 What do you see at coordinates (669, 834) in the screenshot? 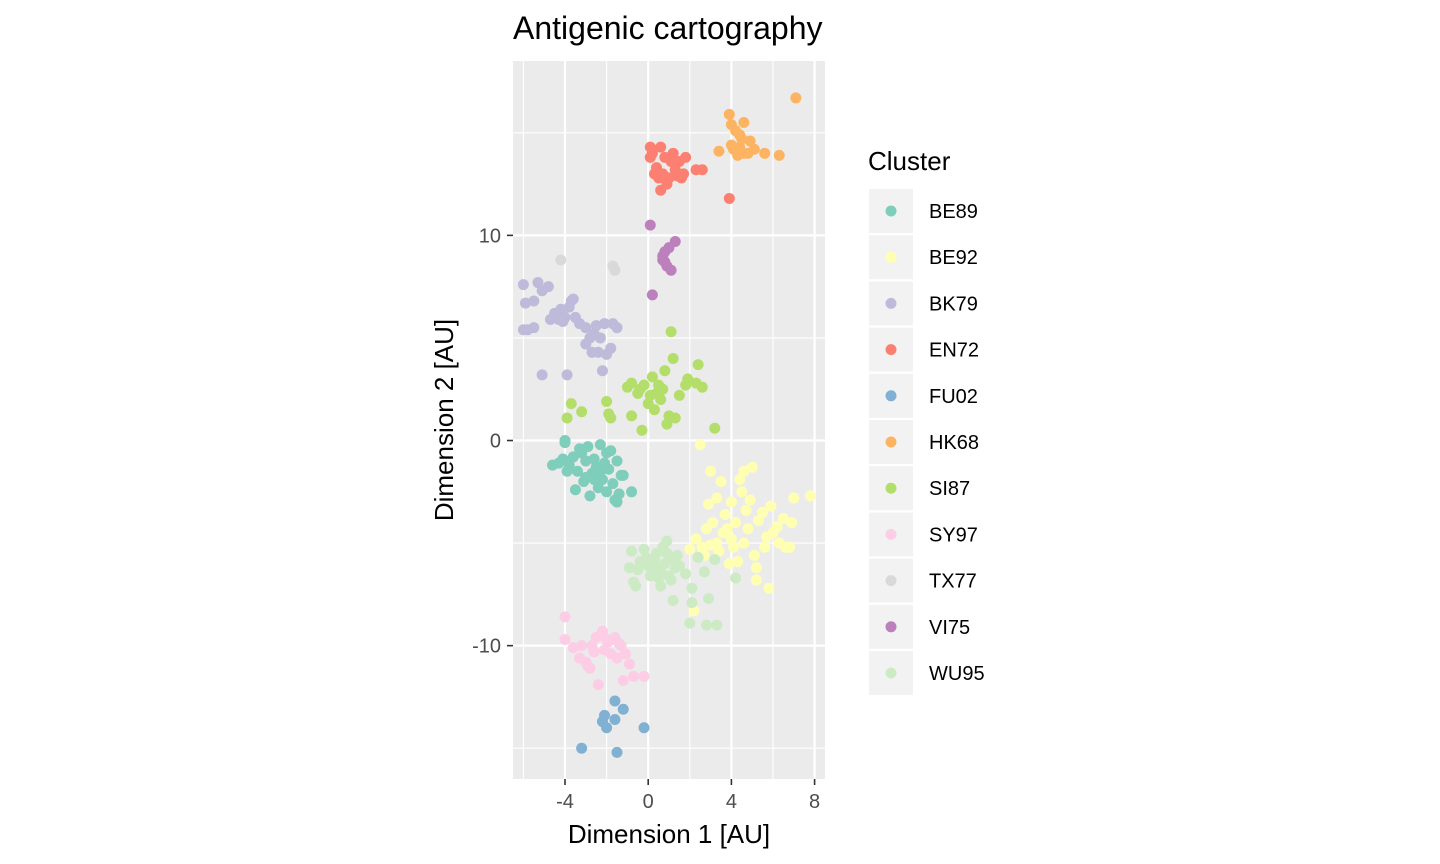
I see `x-axis-title: Dimension 1 [AU]` at bounding box center [669, 834].